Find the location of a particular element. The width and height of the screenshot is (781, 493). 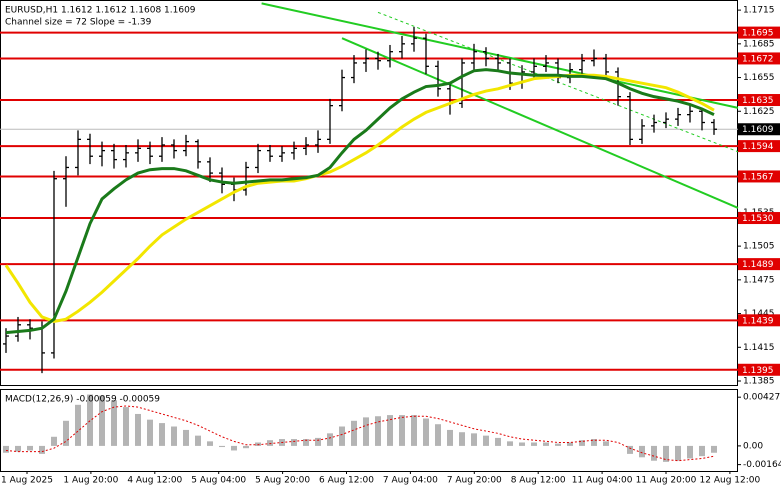

x-tick-label: 1 Aug 20:00 is located at coordinates (90, 481).